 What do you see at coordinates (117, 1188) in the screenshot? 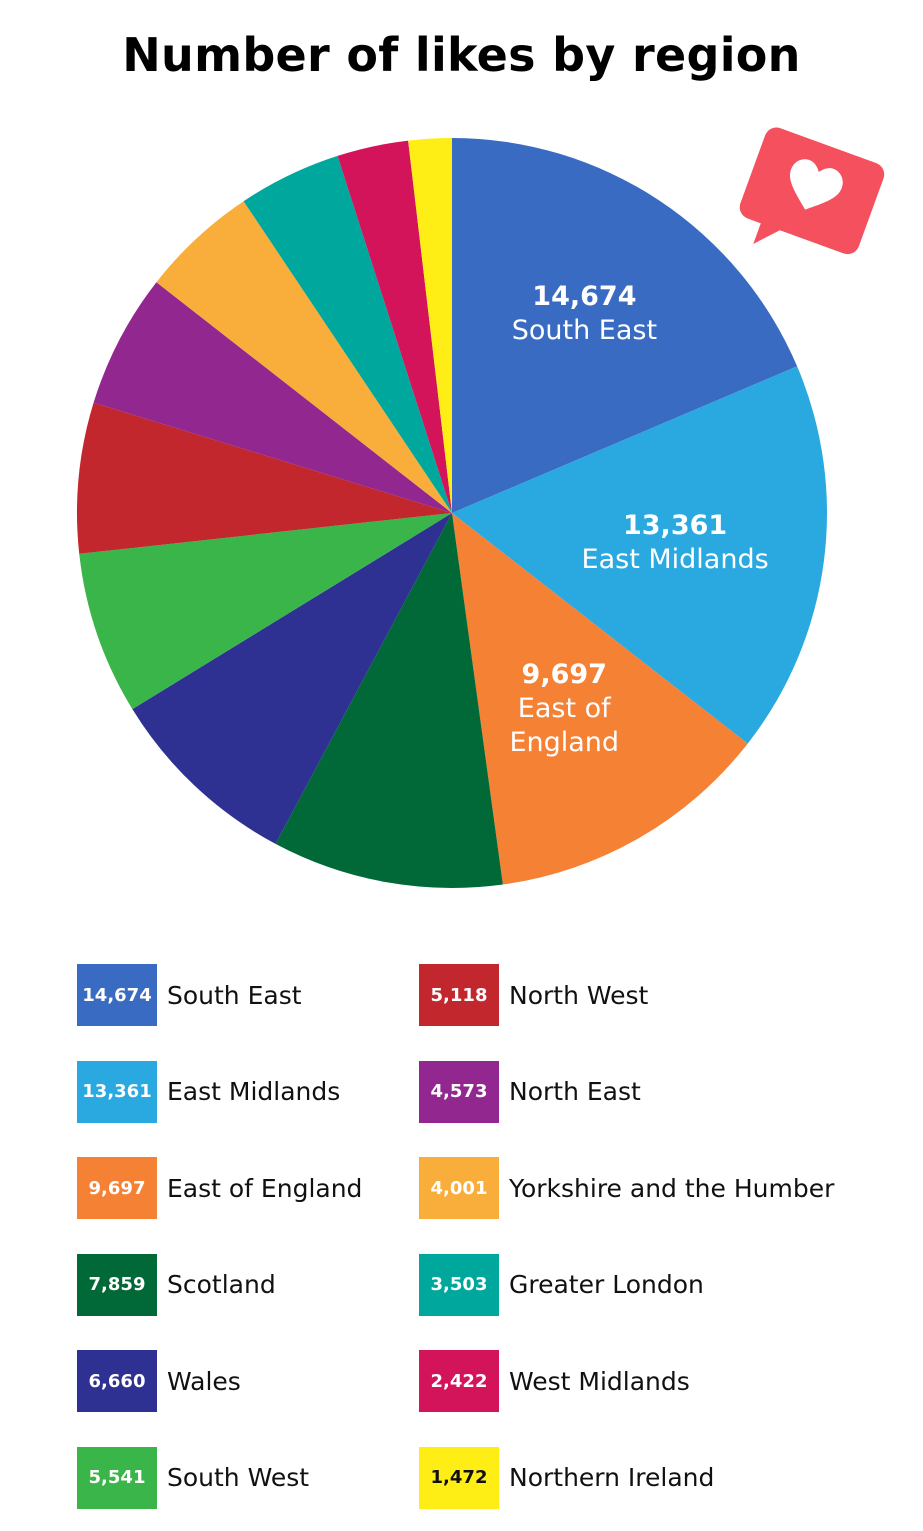
I see `legend-swatch: 9,697` at bounding box center [117, 1188].